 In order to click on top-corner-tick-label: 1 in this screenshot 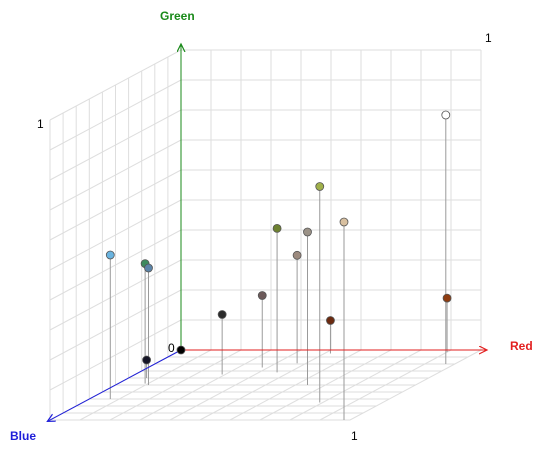, I will do `click(488, 38)`.